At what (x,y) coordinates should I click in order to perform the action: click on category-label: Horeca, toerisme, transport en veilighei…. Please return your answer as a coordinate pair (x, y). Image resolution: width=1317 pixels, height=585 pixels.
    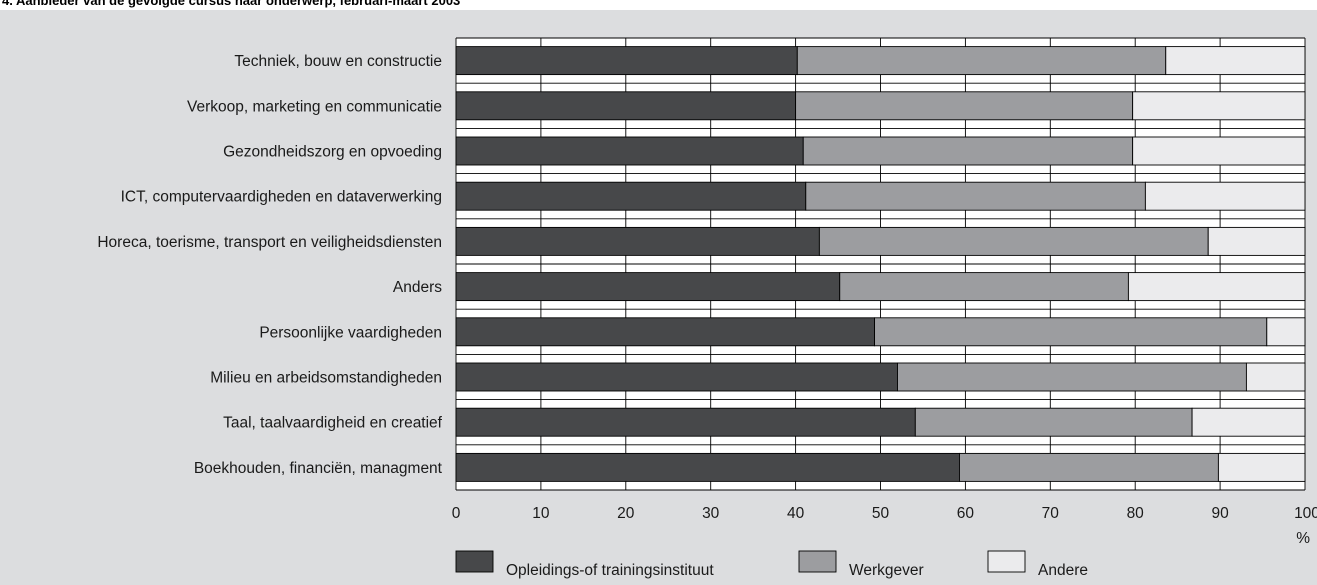
    Looking at the image, I should click on (269, 242).